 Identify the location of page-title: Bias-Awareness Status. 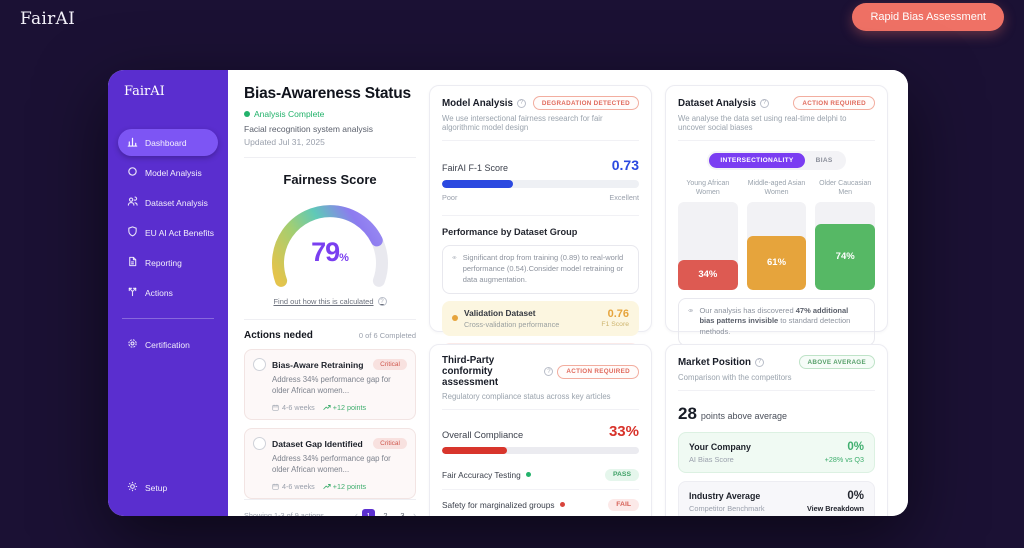
(327, 93).